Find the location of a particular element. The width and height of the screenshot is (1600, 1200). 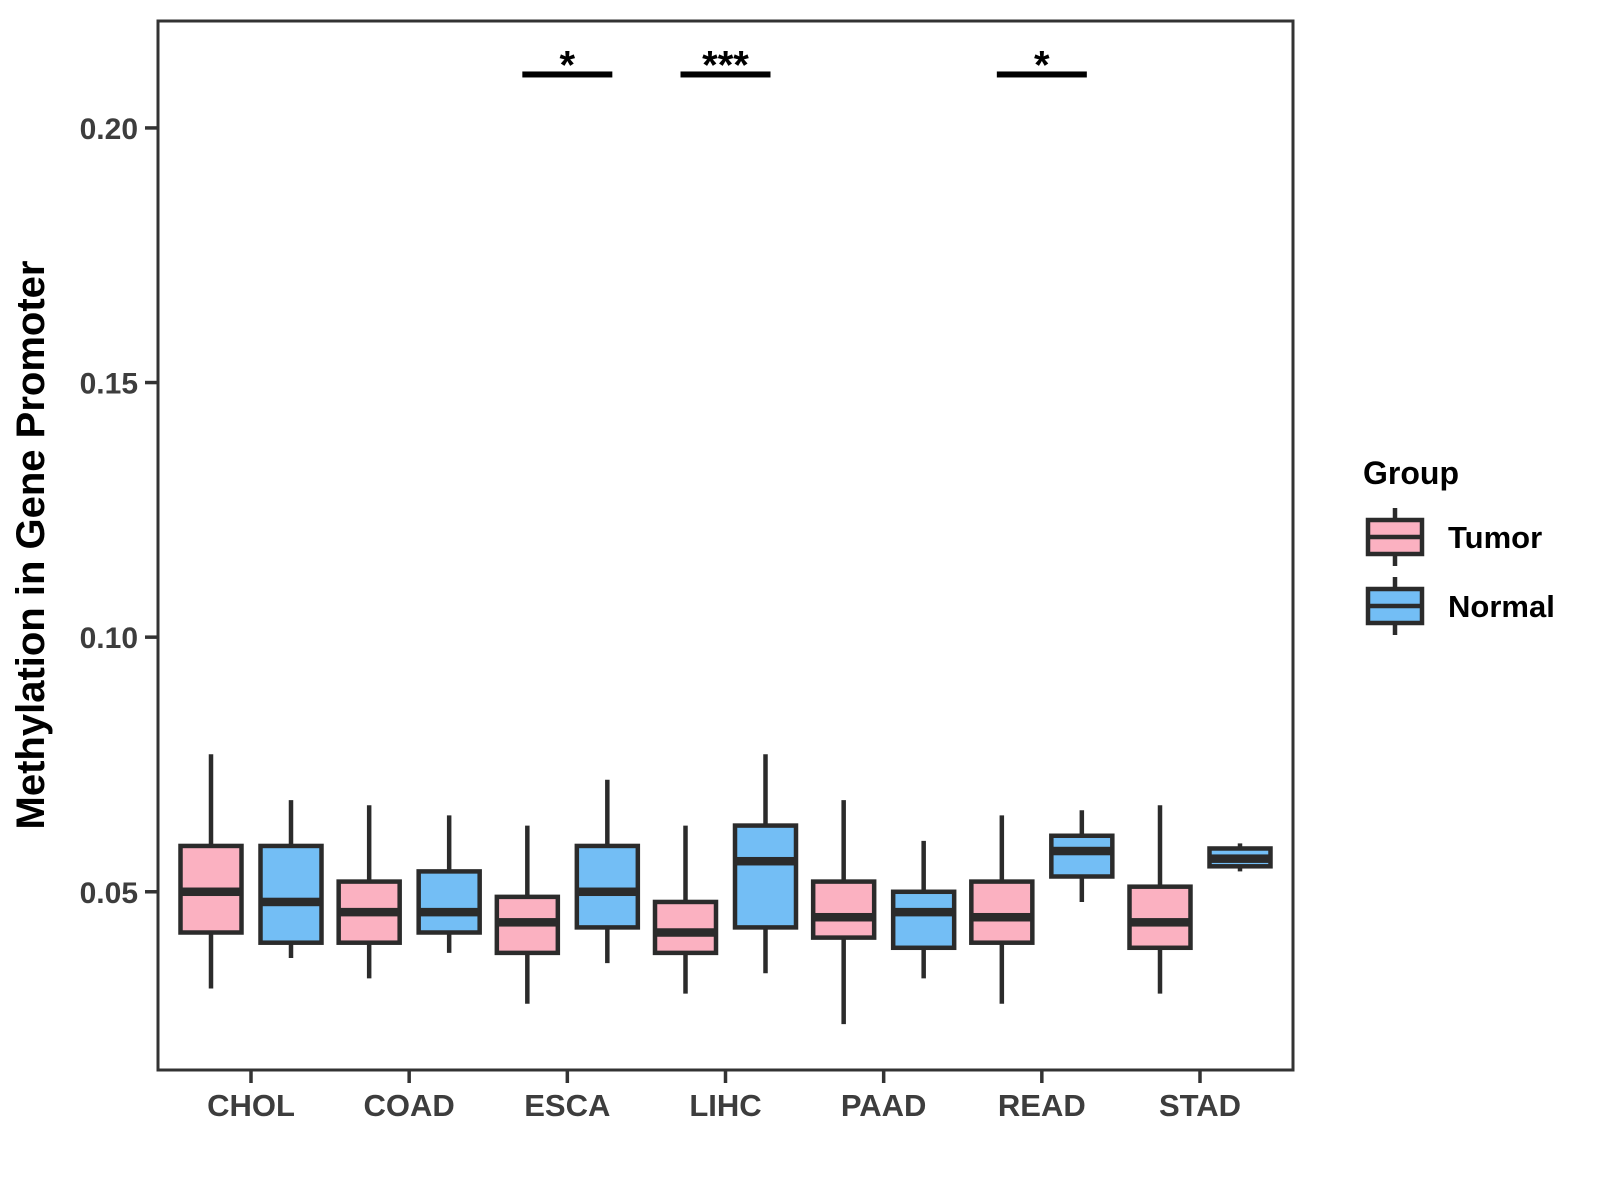

box-normal-READ is located at coordinates (1082, 856).